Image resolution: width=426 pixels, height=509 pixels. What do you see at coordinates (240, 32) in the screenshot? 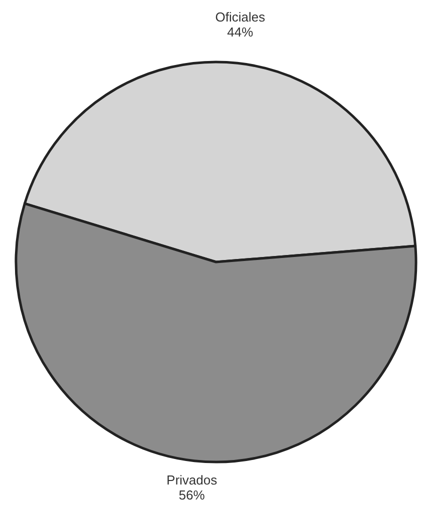
I see `data-label: 44%` at bounding box center [240, 32].